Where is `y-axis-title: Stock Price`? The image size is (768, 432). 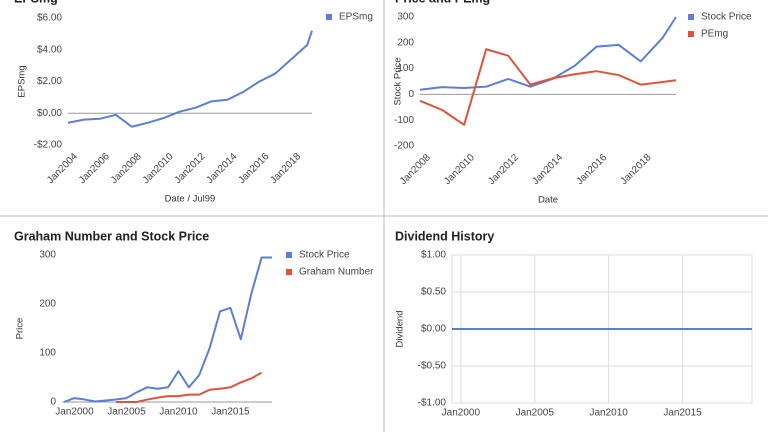
y-axis-title: Stock Price is located at coordinates (398, 81).